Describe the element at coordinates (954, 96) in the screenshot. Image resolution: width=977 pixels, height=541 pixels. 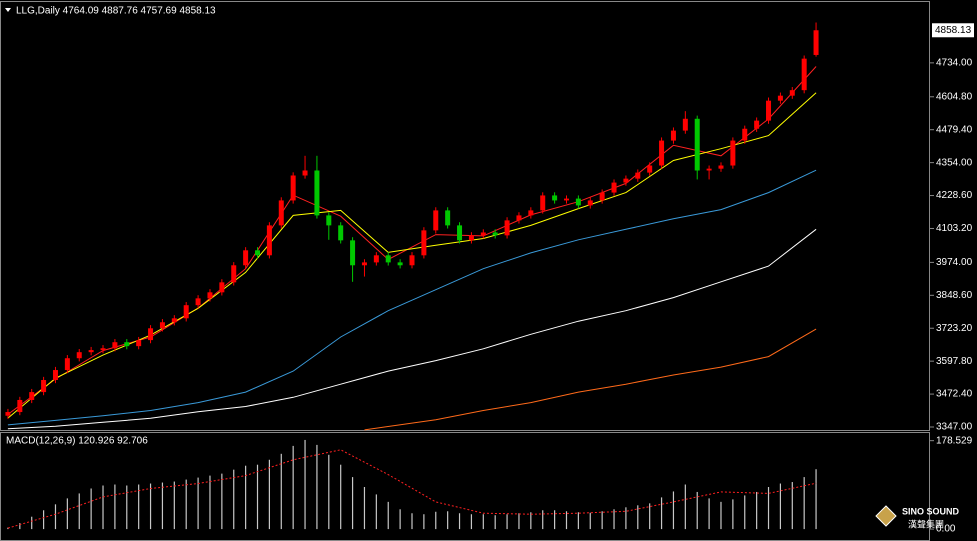
I see `y-tick-label: 4604.80` at that location.